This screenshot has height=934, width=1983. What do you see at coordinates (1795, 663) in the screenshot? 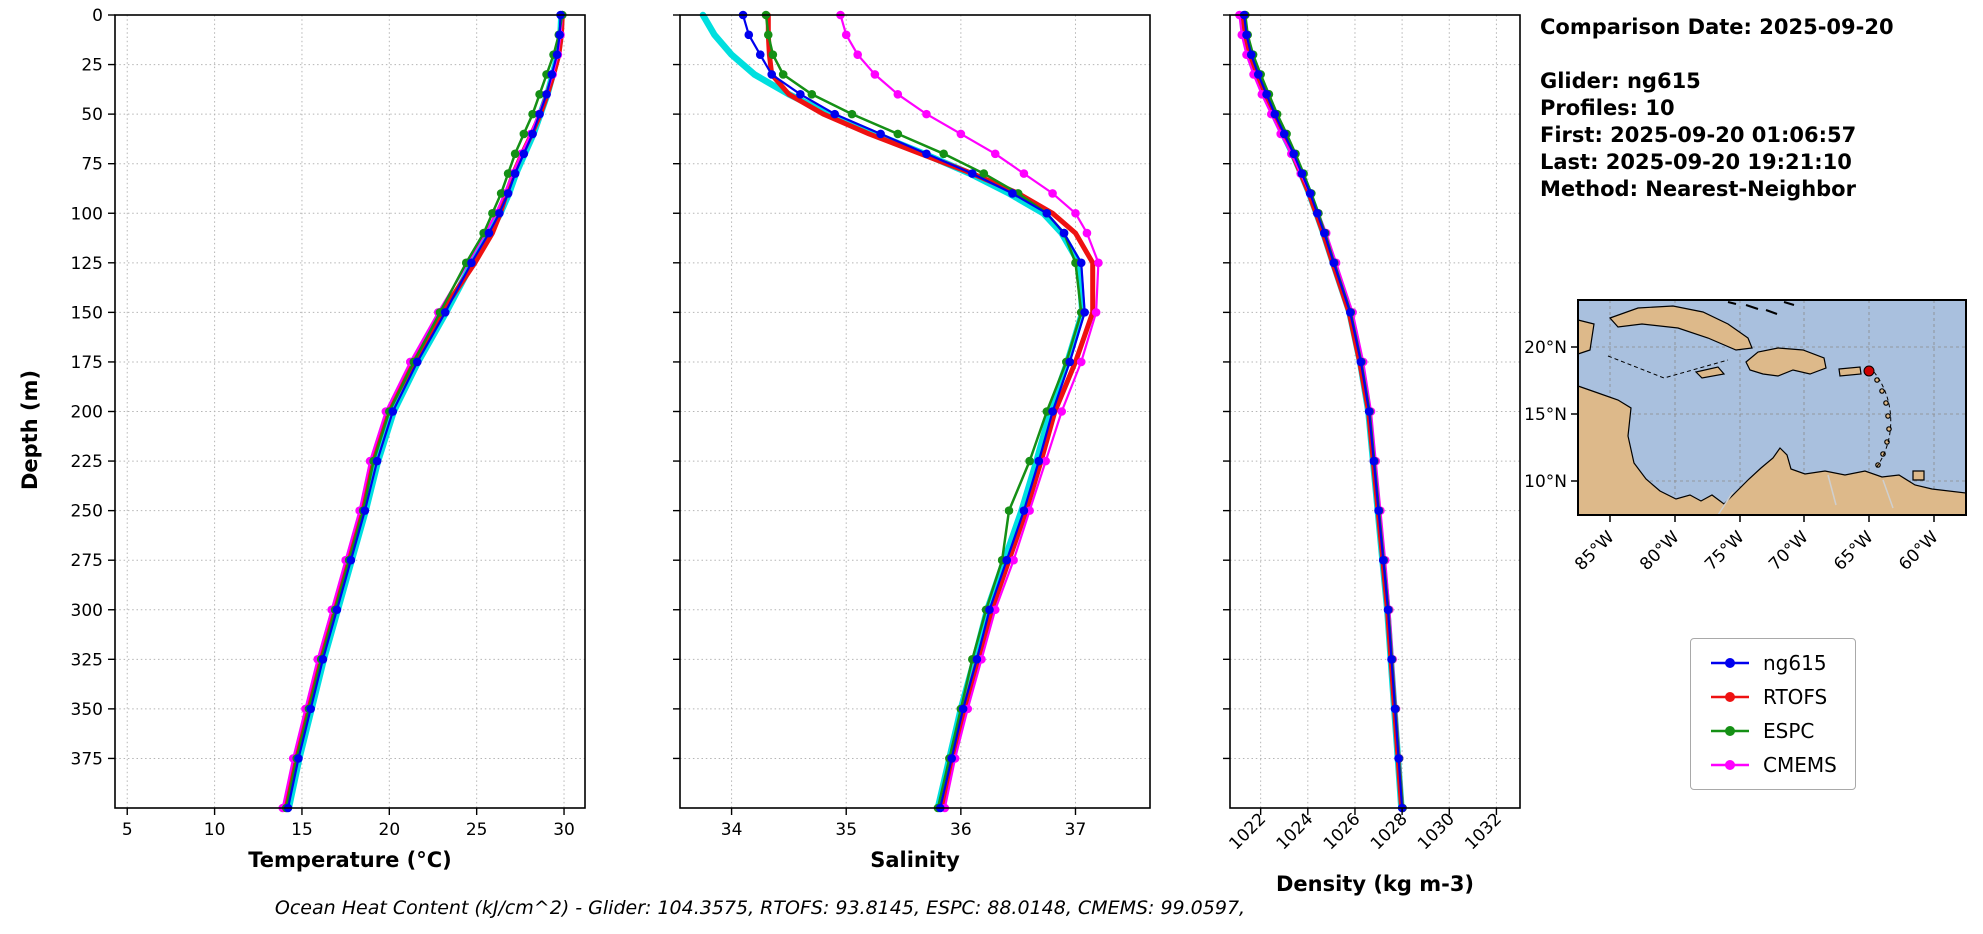
I see `legend-label: ng615` at bounding box center [1795, 663].